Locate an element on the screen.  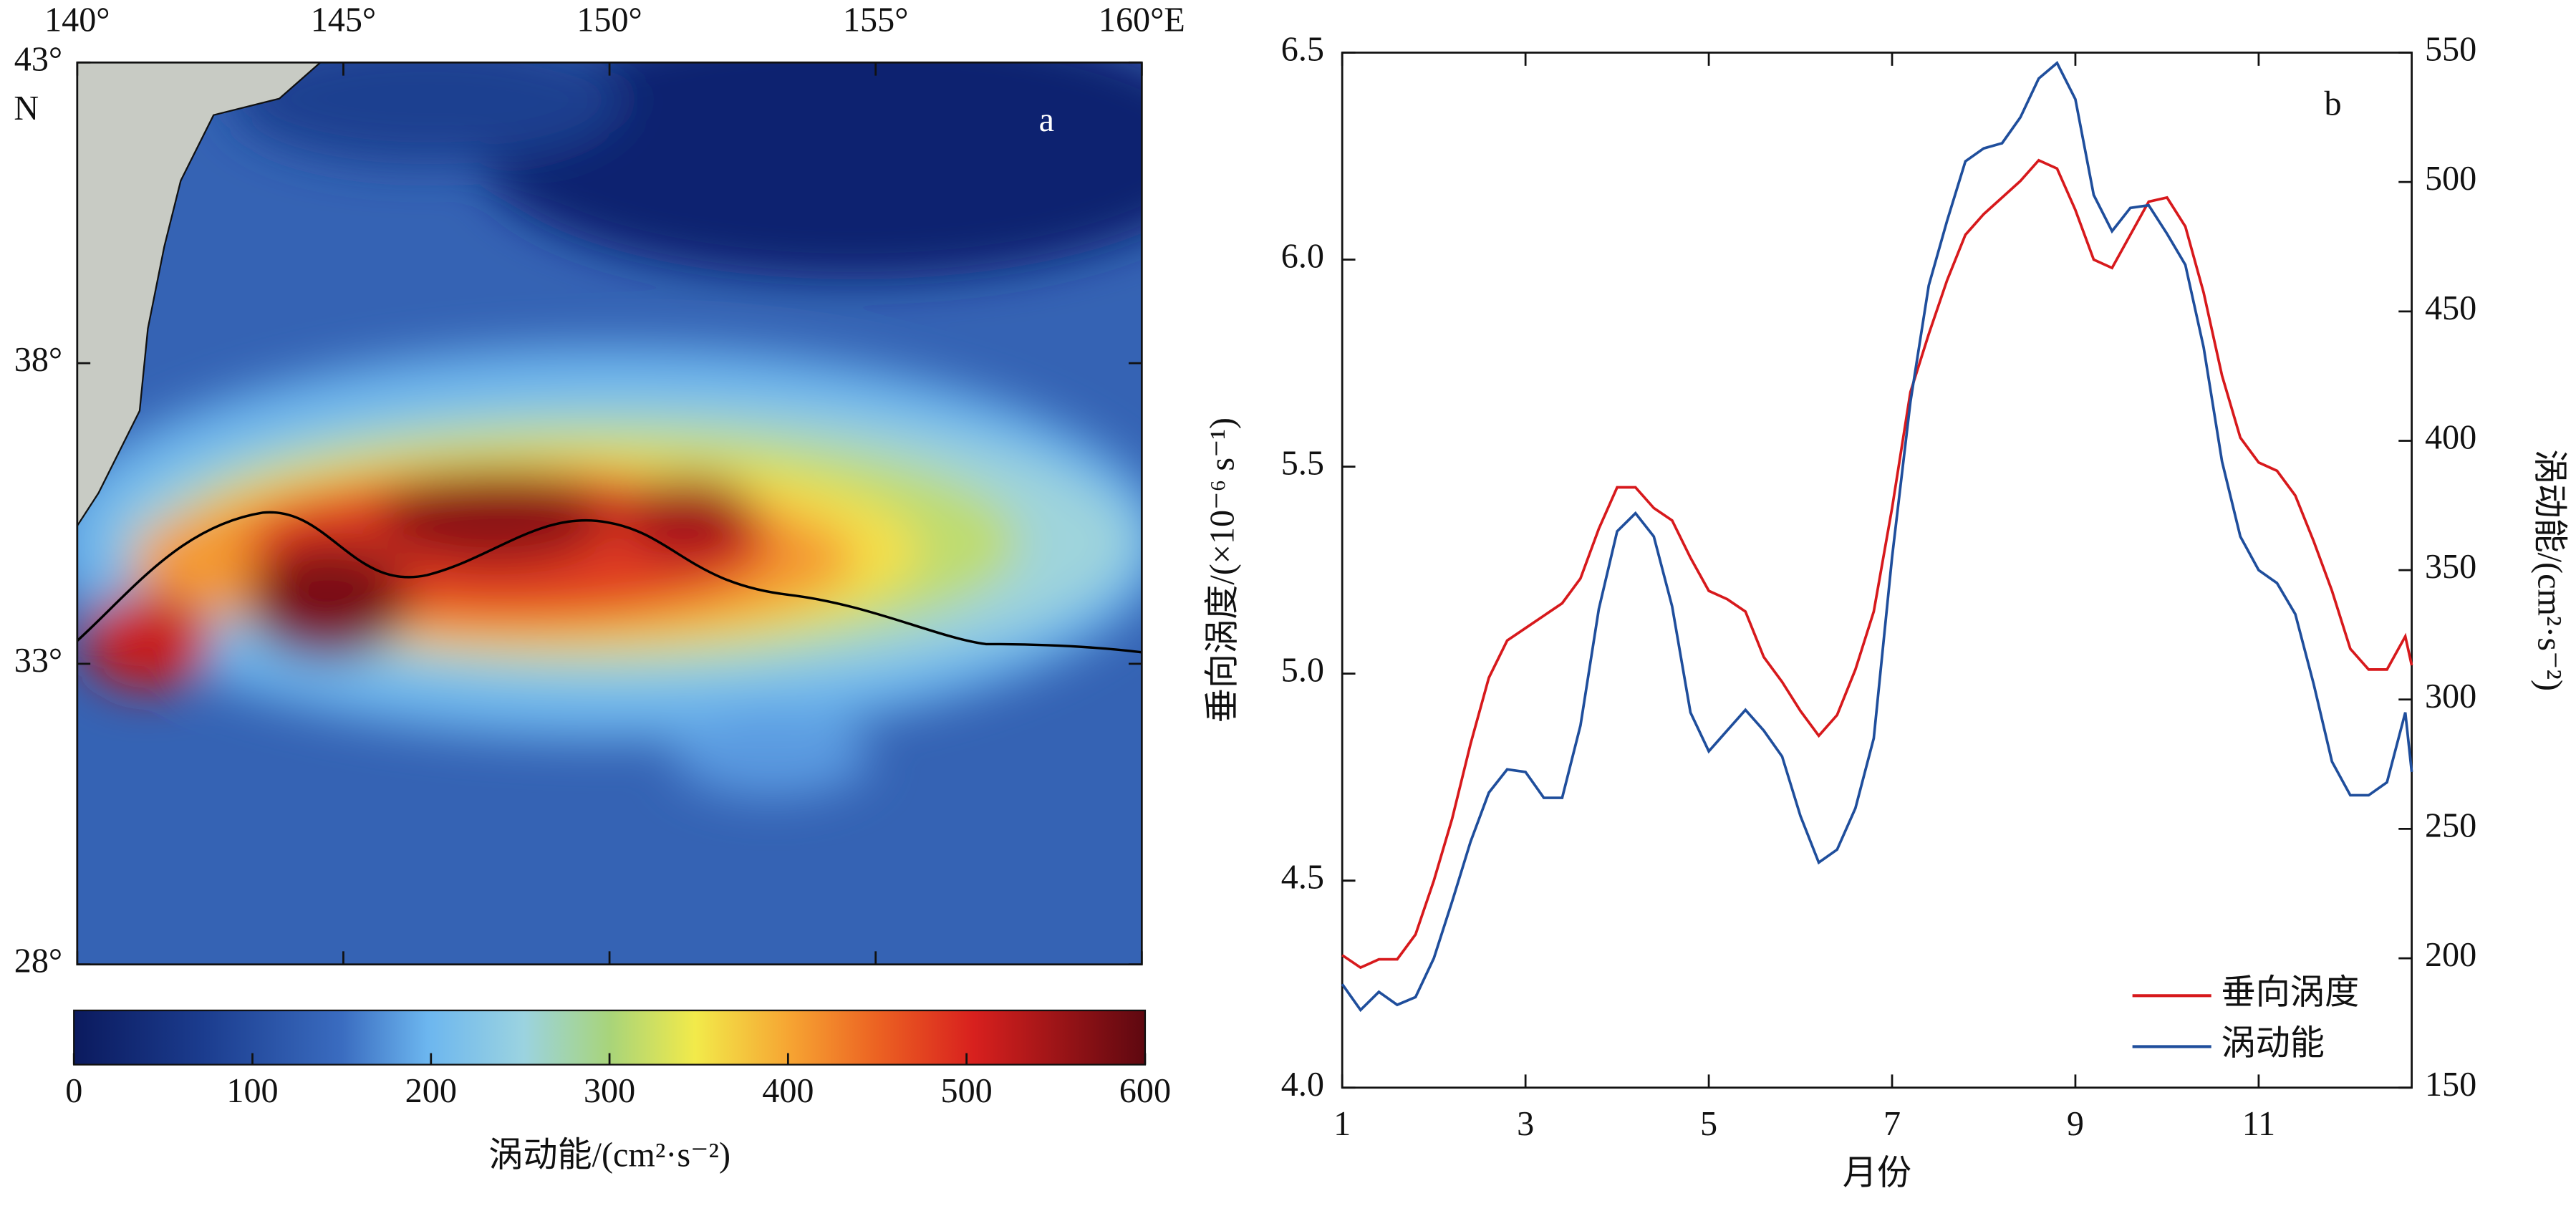
y2-axis-label: 涡动能/(cm²·s⁻²) is located at coordinates (2550, 570).